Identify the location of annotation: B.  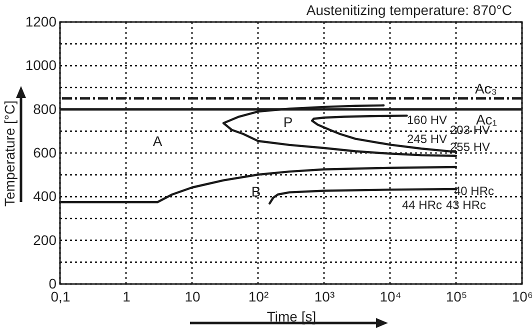
(256, 192).